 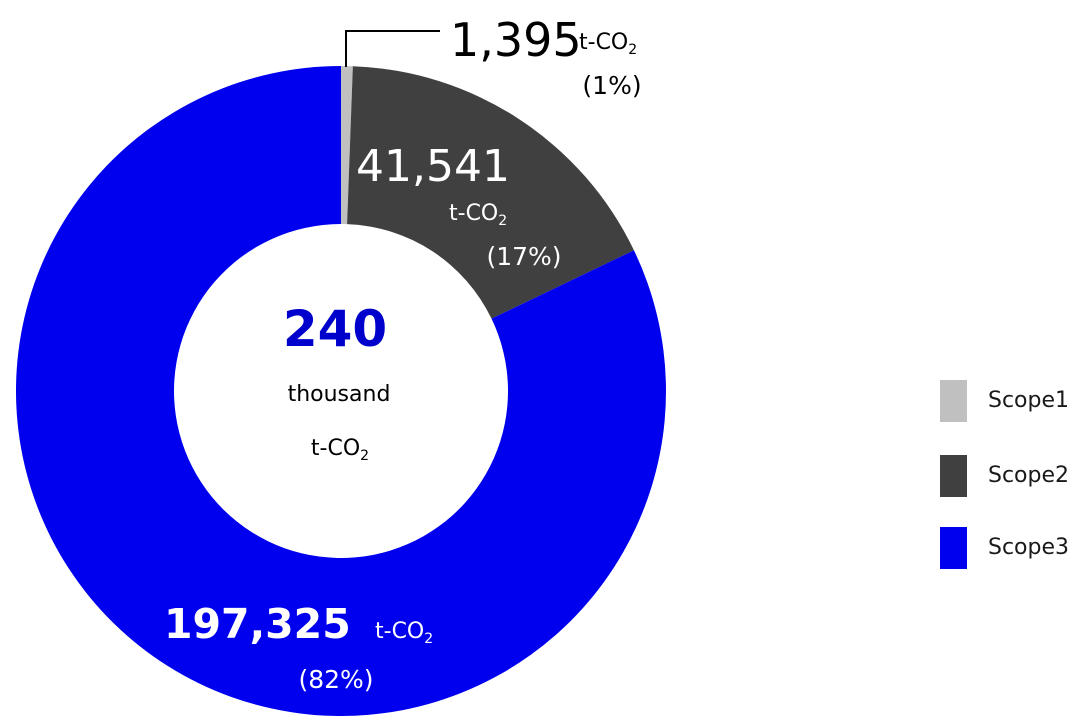 What do you see at coordinates (1029, 400) in the screenshot?
I see `legend-label-scope1: Scope1` at bounding box center [1029, 400].